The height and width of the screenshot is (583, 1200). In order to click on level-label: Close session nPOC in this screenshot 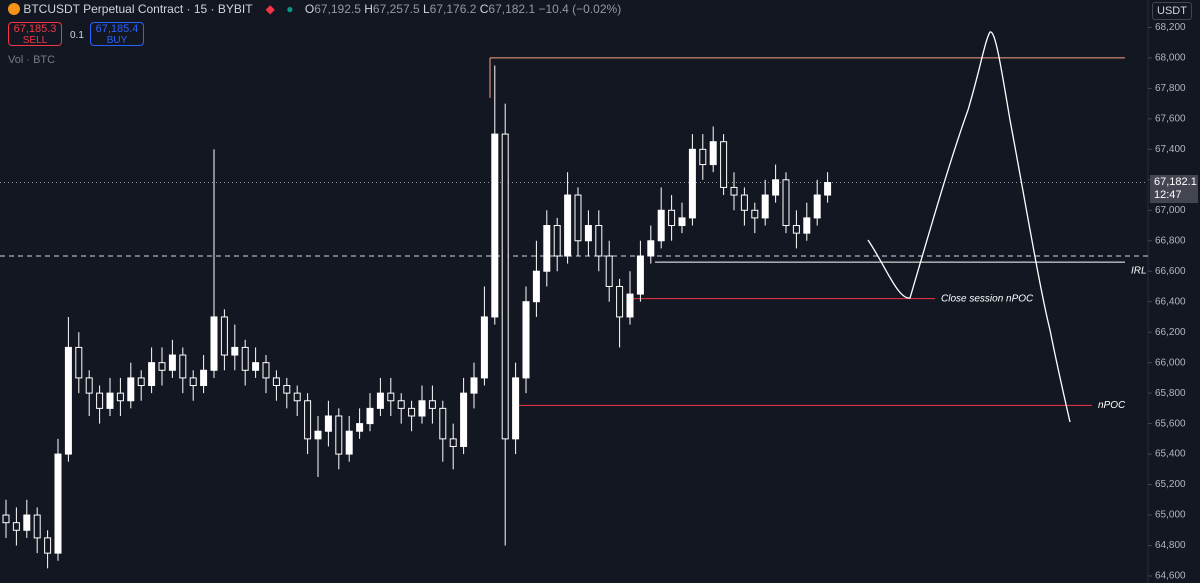, I will do `click(987, 298)`.